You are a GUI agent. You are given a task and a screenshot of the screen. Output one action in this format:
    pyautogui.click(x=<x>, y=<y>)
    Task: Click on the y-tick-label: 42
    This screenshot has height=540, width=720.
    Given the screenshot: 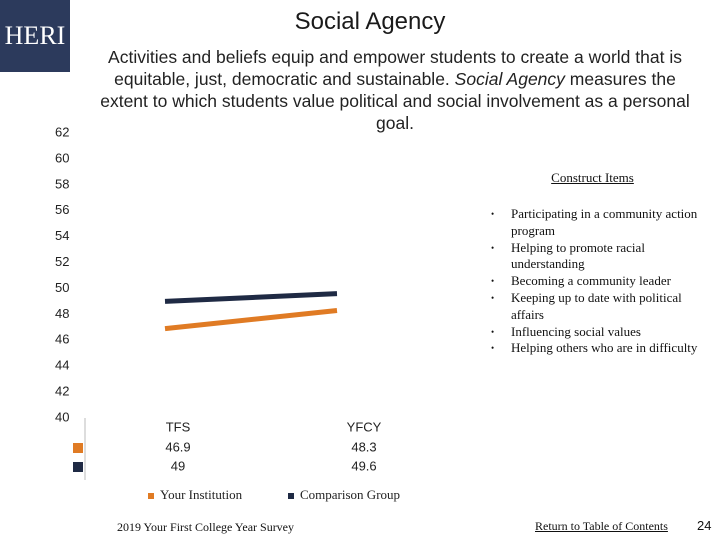 What is the action you would take?
    pyautogui.click(x=62, y=391)
    